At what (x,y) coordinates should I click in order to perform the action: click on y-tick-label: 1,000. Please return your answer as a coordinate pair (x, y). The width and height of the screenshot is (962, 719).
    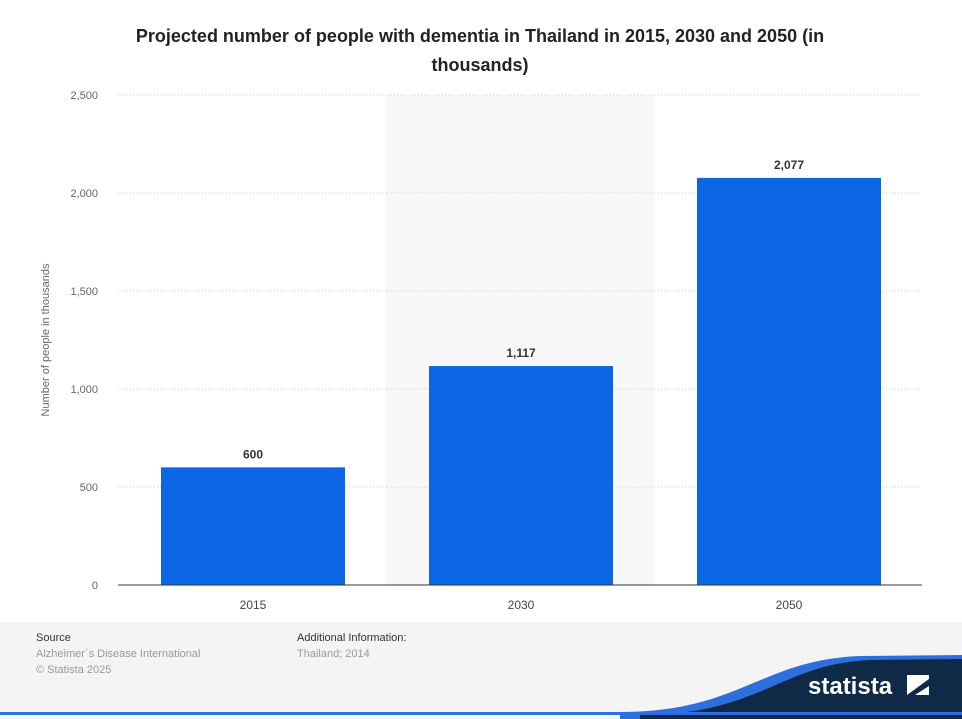
    Looking at the image, I should click on (84, 390).